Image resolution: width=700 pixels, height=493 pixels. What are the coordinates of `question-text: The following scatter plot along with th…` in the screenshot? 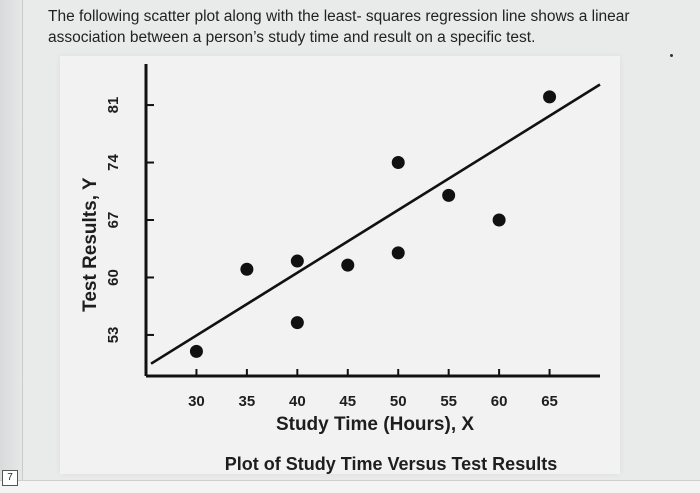 It's located at (353, 27).